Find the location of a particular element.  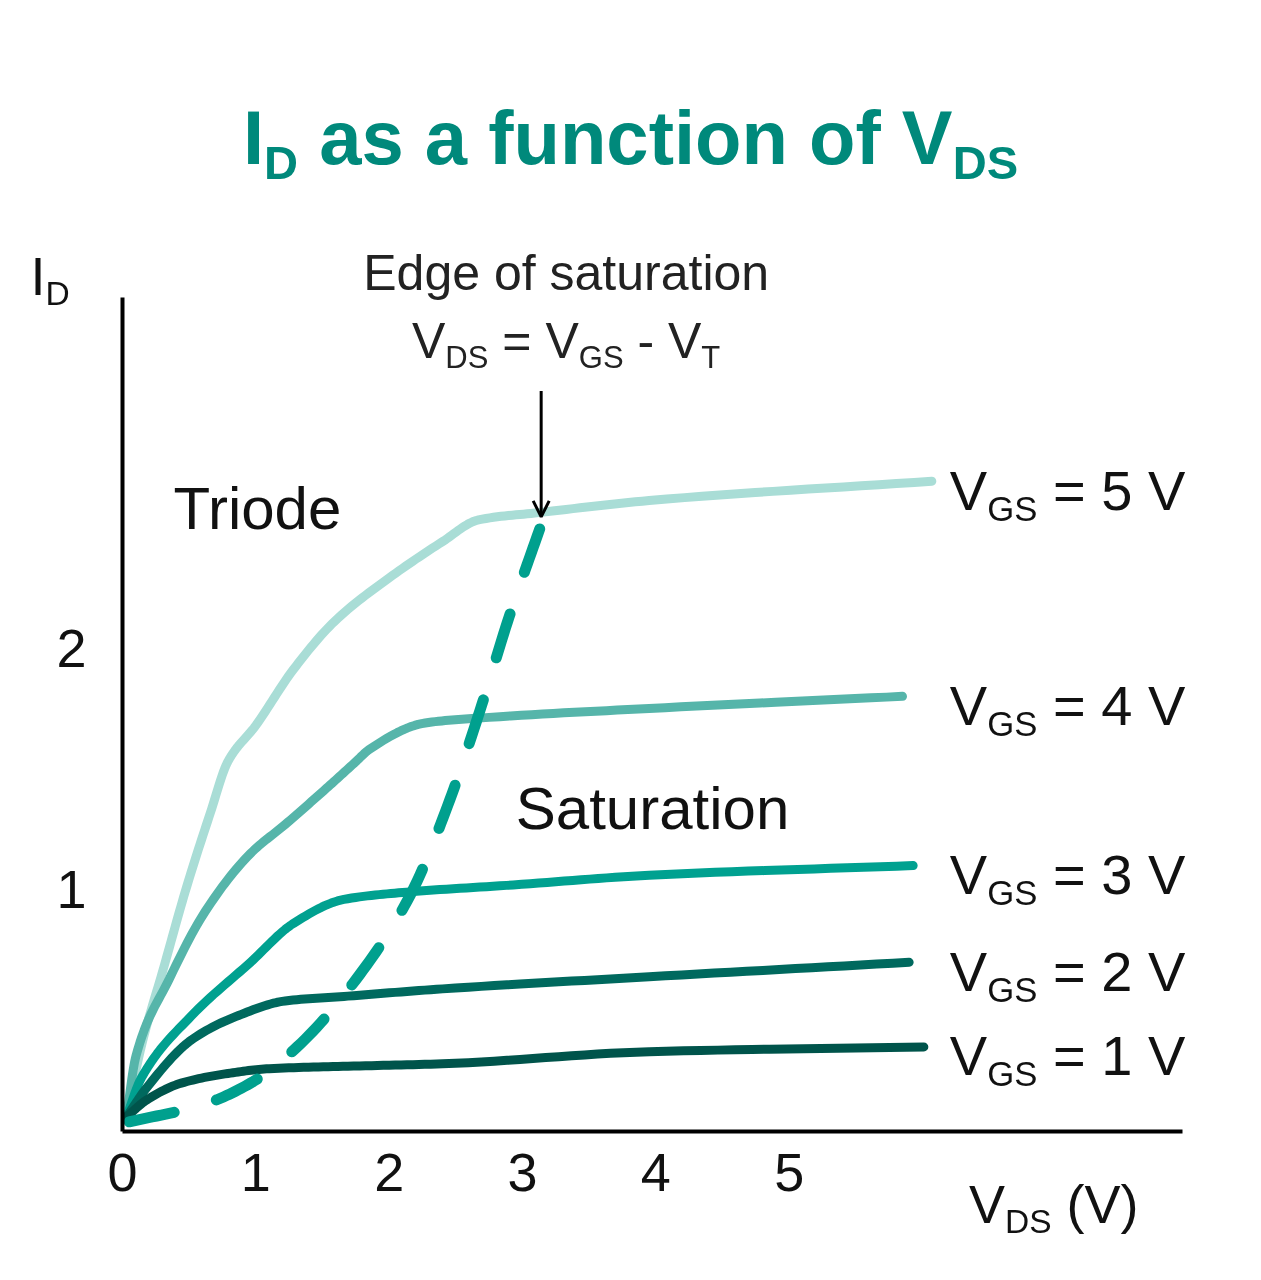

x-tick-label: 5 is located at coordinates (789, 1171).